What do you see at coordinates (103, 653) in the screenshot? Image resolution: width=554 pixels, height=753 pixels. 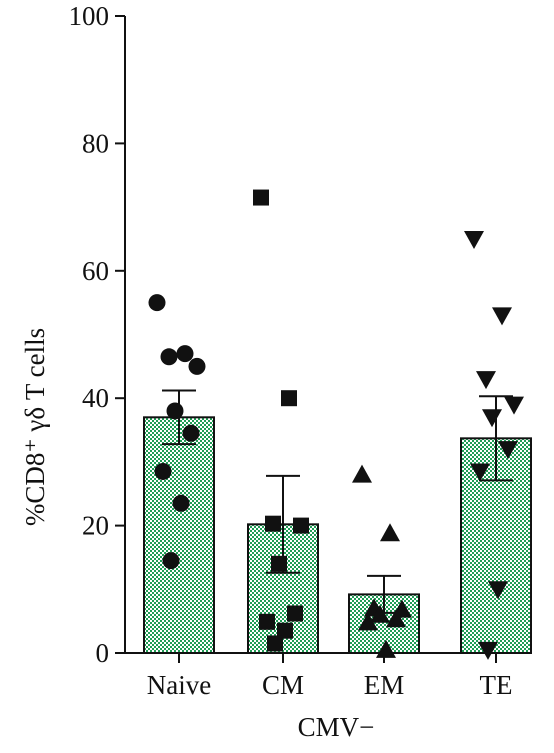 I see `y-tick-label: 0` at bounding box center [103, 653].